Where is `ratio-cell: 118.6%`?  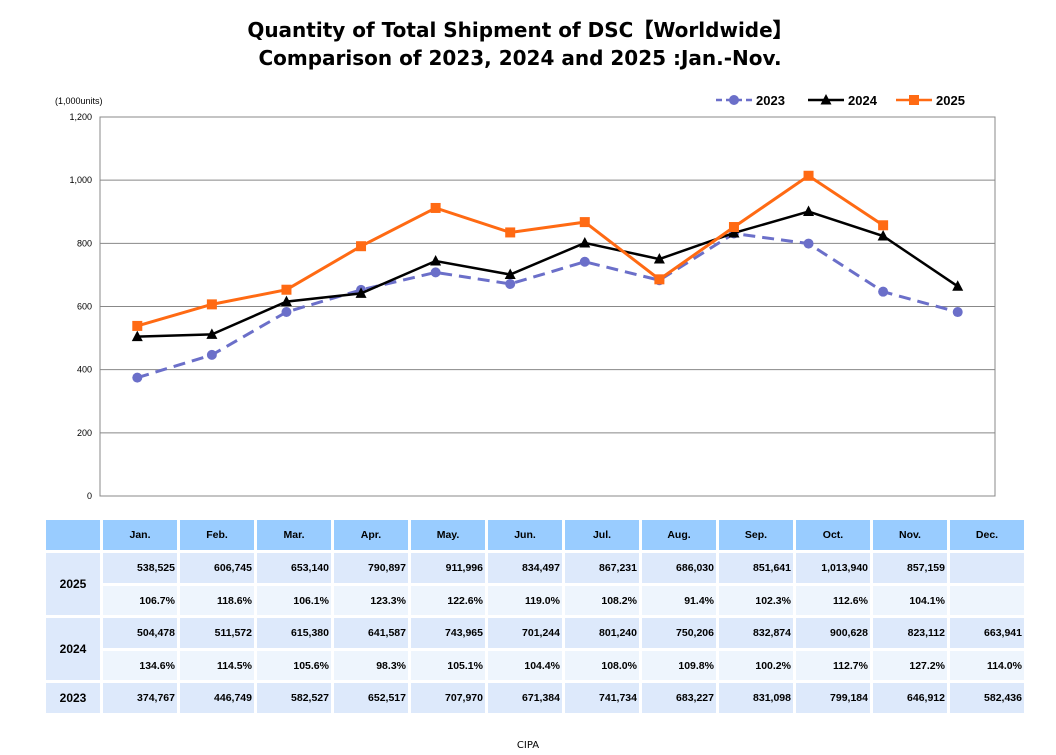 ratio-cell: 118.6% is located at coordinates (217, 600).